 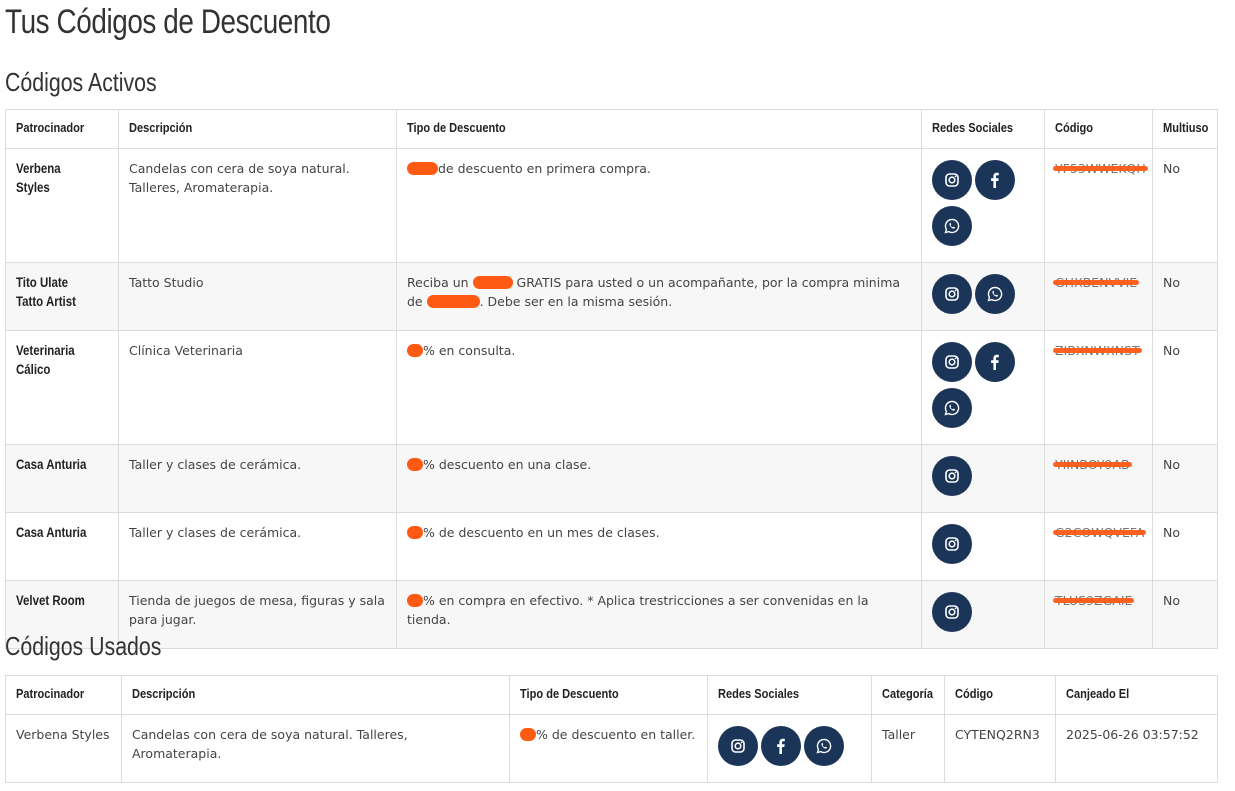 I want to click on description-cell: Tatto Studio, so click(x=257, y=296).